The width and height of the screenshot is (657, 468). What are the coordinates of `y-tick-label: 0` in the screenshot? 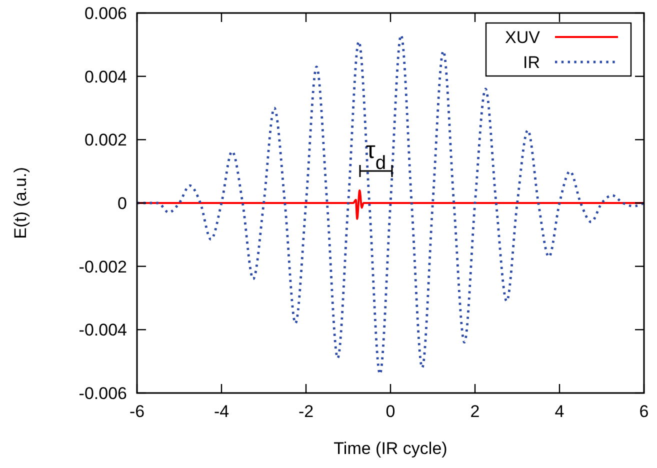 It's located at (122, 203).